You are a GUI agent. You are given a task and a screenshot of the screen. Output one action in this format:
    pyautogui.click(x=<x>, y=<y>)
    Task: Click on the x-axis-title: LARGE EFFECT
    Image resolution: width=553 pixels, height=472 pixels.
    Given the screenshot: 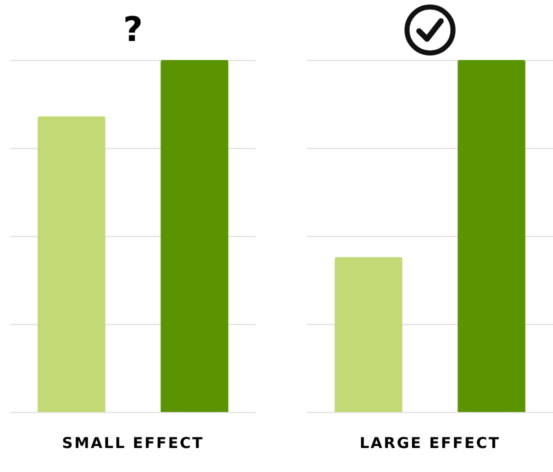 What is the action you would take?
    pyautogui.click(x=430, y=443)
    